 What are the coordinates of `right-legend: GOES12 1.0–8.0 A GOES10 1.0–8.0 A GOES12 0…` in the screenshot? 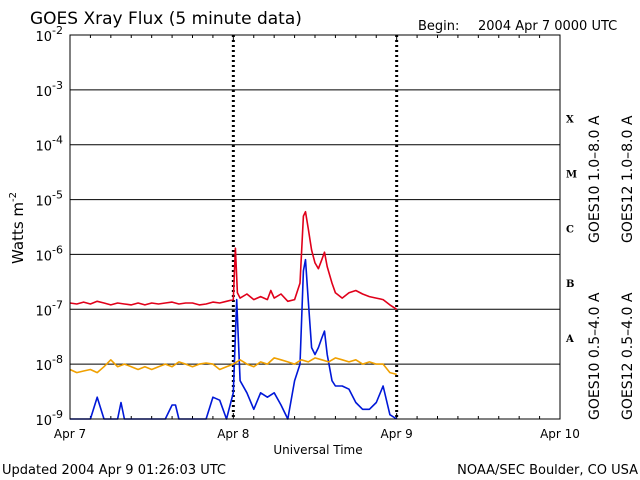 It's located at (611, 267).